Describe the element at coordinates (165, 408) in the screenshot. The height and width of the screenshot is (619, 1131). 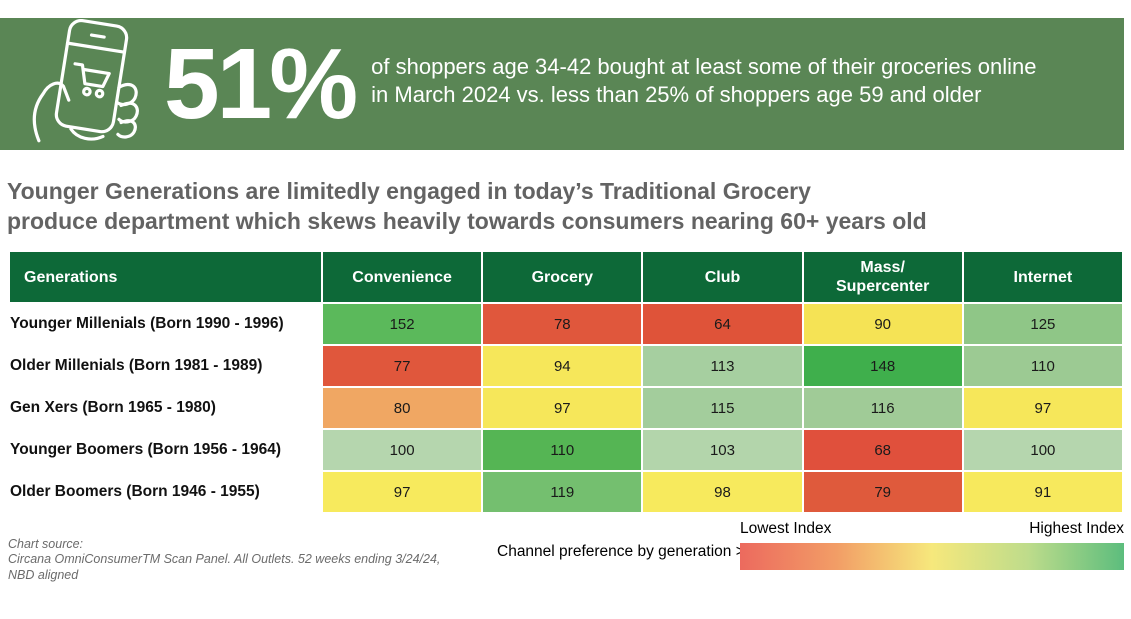
I see `row-label: Gen Xers (Born 1965 - 1980)` at that location.